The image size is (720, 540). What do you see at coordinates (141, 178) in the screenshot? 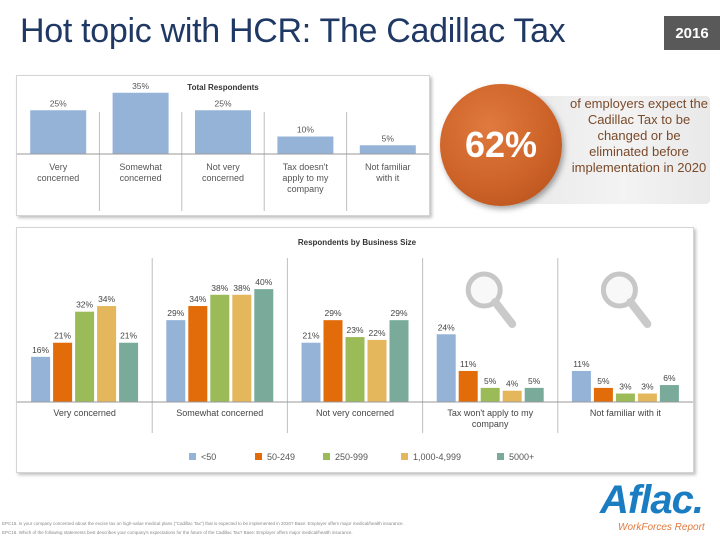
I see `category-label-somewhat-concerned: concerned` at bounding box center [141, 178].